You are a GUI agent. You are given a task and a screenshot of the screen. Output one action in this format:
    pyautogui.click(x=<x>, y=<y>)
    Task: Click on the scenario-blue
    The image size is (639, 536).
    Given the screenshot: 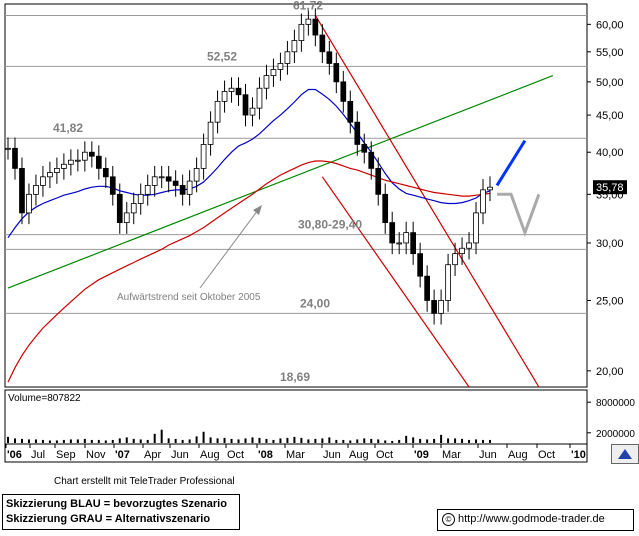 What is the action you would take?
    pyautogui.click(x=511, y=163)
    